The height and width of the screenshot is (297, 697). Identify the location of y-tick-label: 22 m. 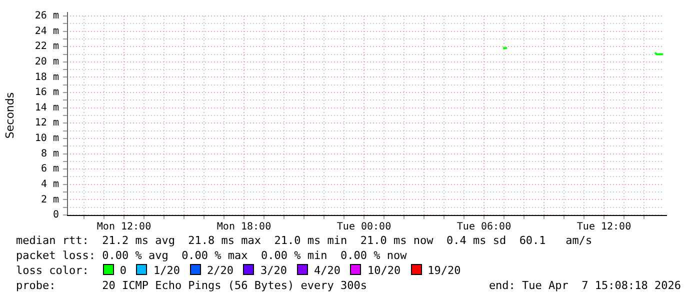
(46, 46).